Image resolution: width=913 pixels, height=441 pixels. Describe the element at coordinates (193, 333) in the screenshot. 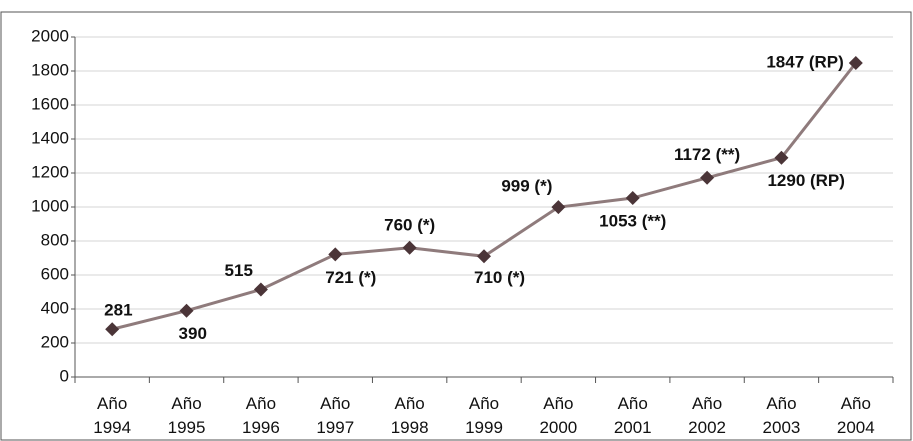

I see `data-label: 390` at that location.